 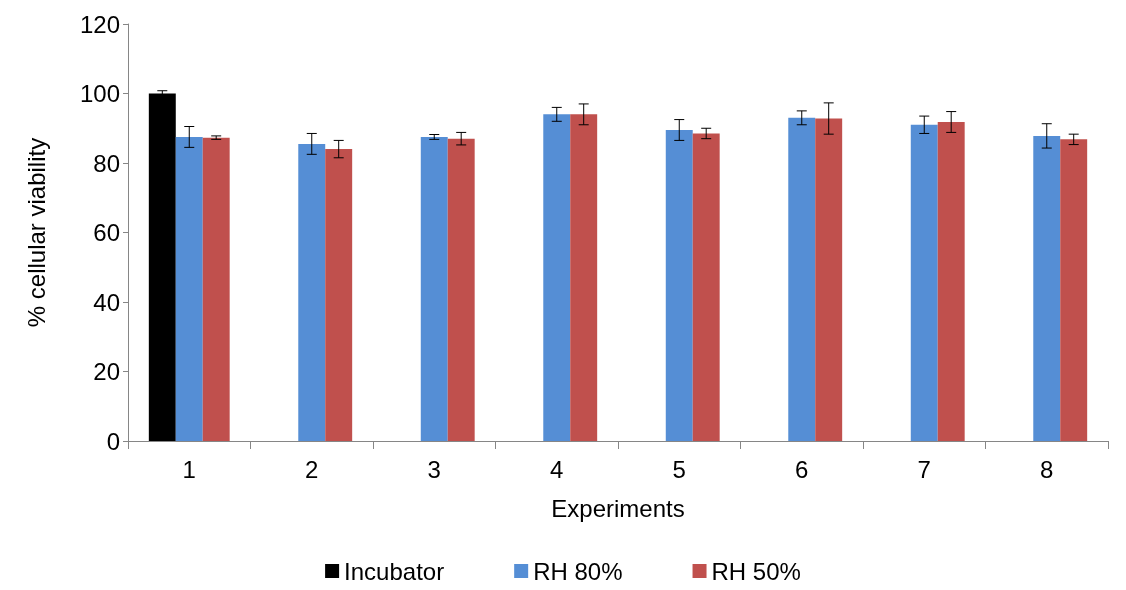 I want to click on legend-label: RH 50%, so click(x=756, y=571).